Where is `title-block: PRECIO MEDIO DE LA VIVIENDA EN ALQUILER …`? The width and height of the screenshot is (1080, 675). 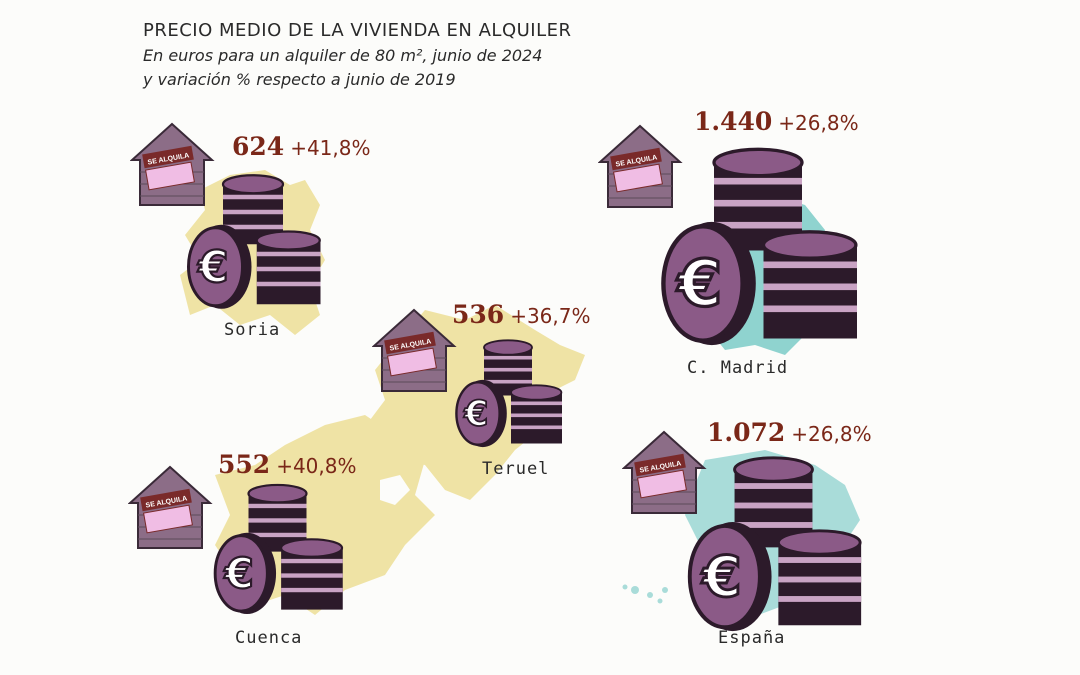
title-block: PRECIO MEDIO DE LA VIVIENDA EN ALQUILER … is located at coordinates (357, 55).